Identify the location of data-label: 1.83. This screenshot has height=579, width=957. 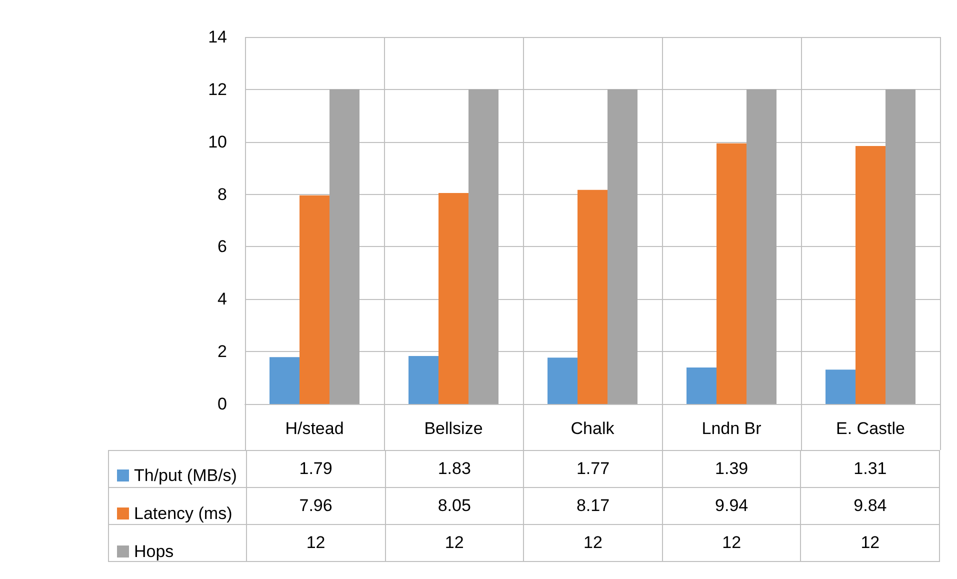
(454, 469).